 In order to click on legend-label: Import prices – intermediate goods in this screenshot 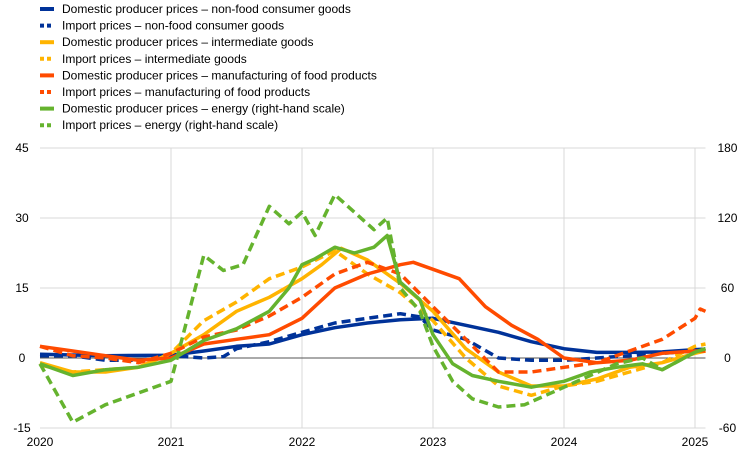, I will do `click(154, 59)`.